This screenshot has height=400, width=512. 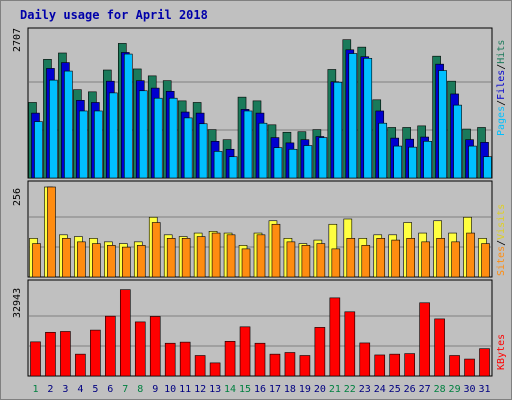 I want to click on day-label-16: 16, so click(x=260, y=389).